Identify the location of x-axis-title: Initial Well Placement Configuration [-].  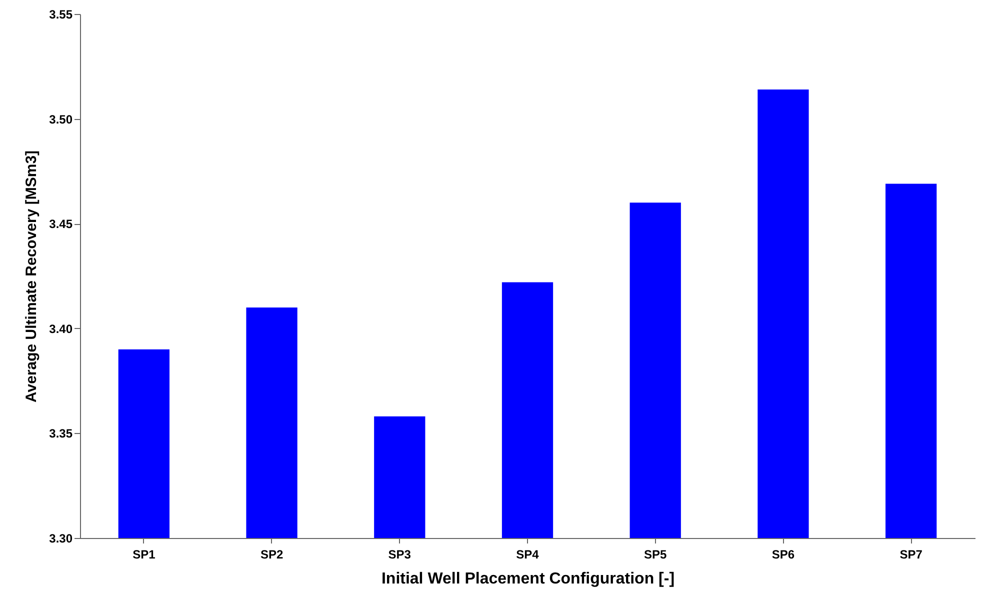
(528, 579).